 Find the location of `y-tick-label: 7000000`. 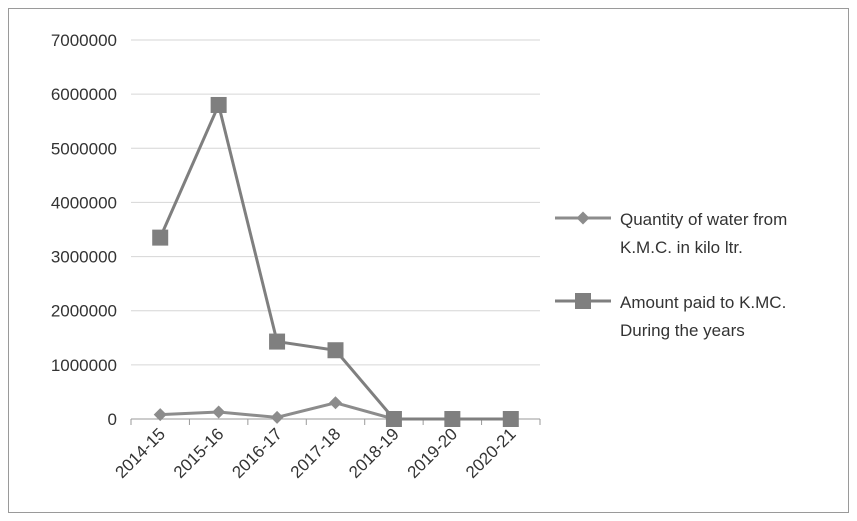

y-tick-label: 7000000 is located at coordinates (84, 40).